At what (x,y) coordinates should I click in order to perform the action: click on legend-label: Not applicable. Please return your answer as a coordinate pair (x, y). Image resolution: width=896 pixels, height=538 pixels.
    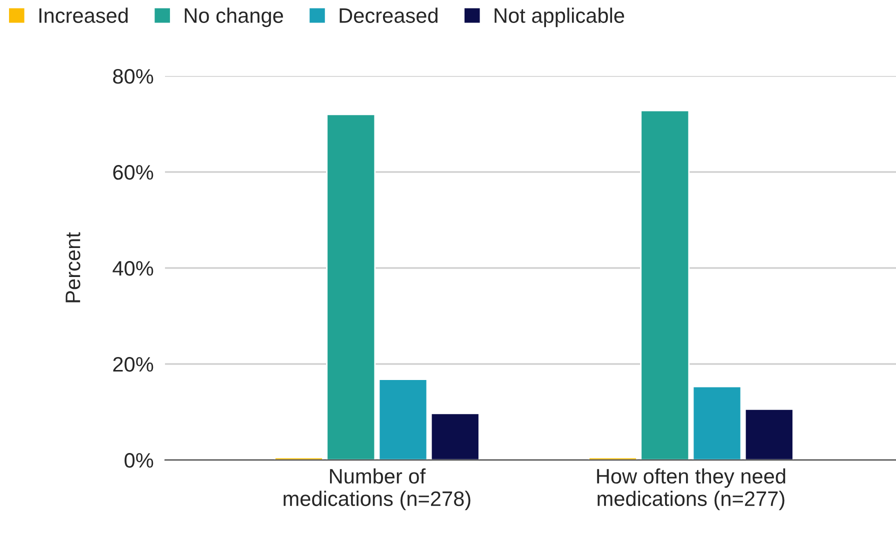
    Looking at the image, I should click on (559, 18).